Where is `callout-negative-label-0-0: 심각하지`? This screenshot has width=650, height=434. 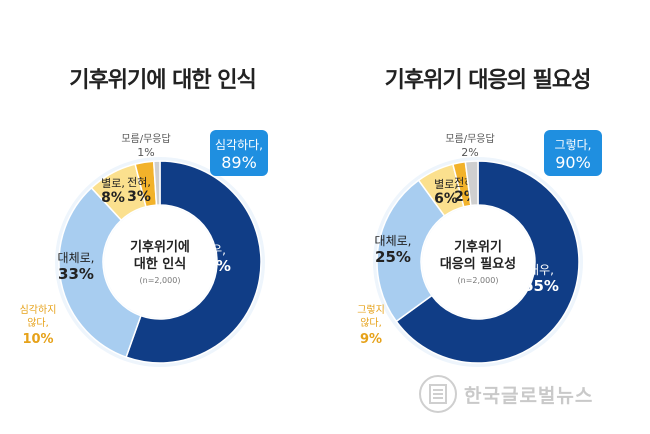 callout-negative-label-0-0: 심각하지 is located at coordinates (38, 309).